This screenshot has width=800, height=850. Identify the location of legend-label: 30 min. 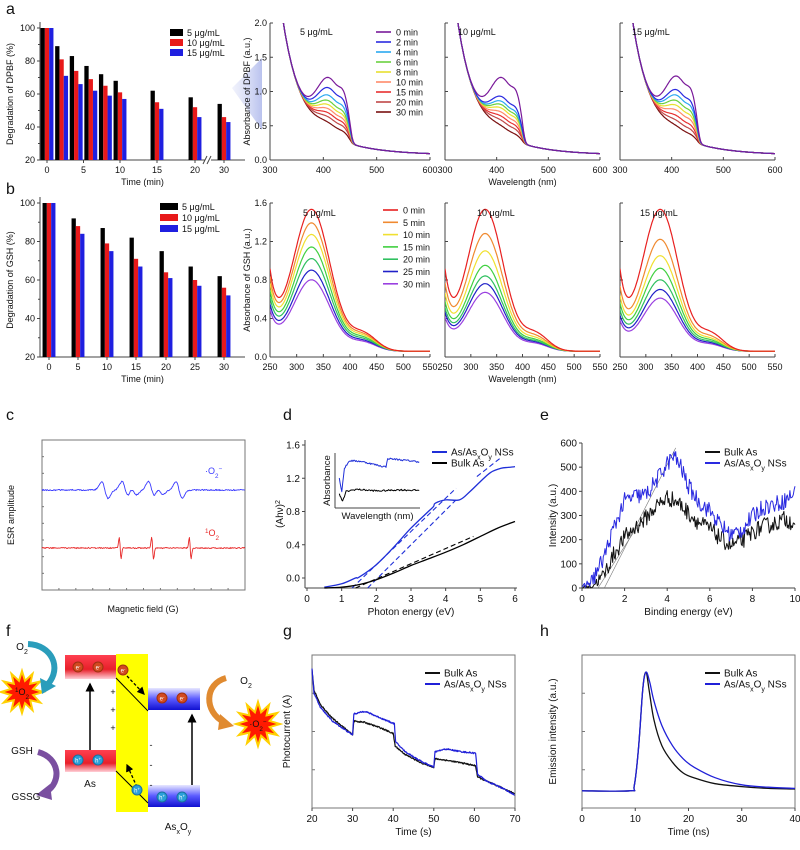
(409, 113).